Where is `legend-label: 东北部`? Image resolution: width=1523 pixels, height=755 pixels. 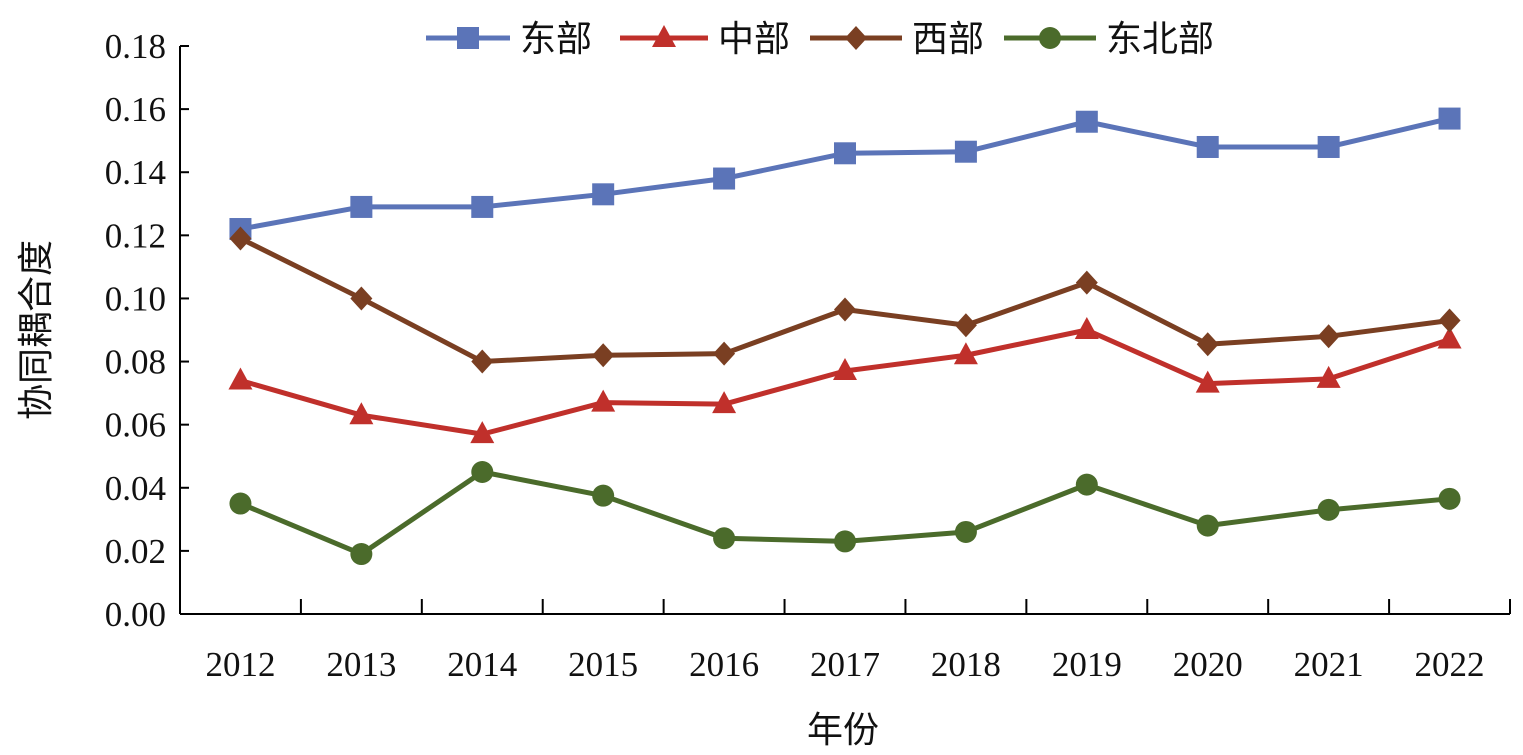 legend-label: 东北部 is located at coordinates (1160, 39).